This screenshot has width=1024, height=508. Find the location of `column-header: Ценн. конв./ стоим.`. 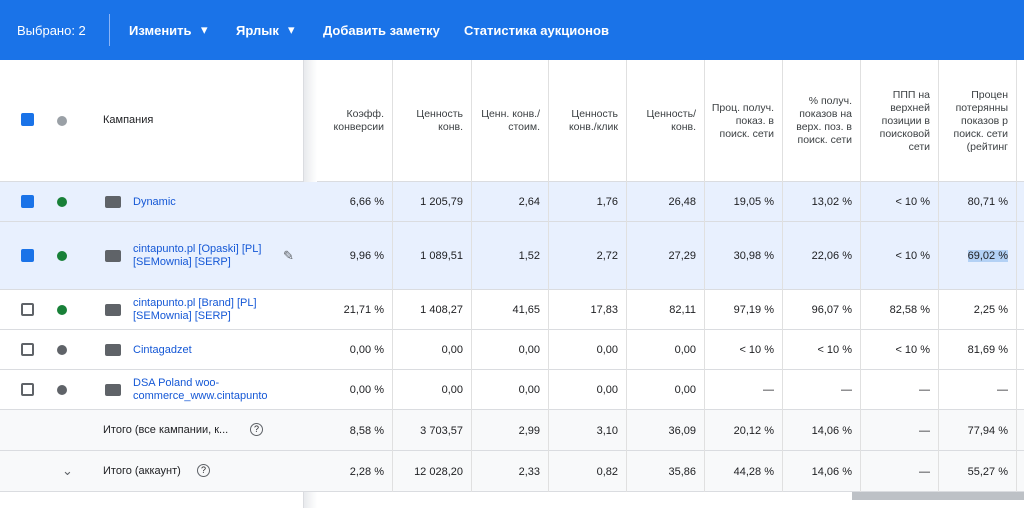

column-header: Ценн. конв./ стоим. is located at coordinates (510, 121).